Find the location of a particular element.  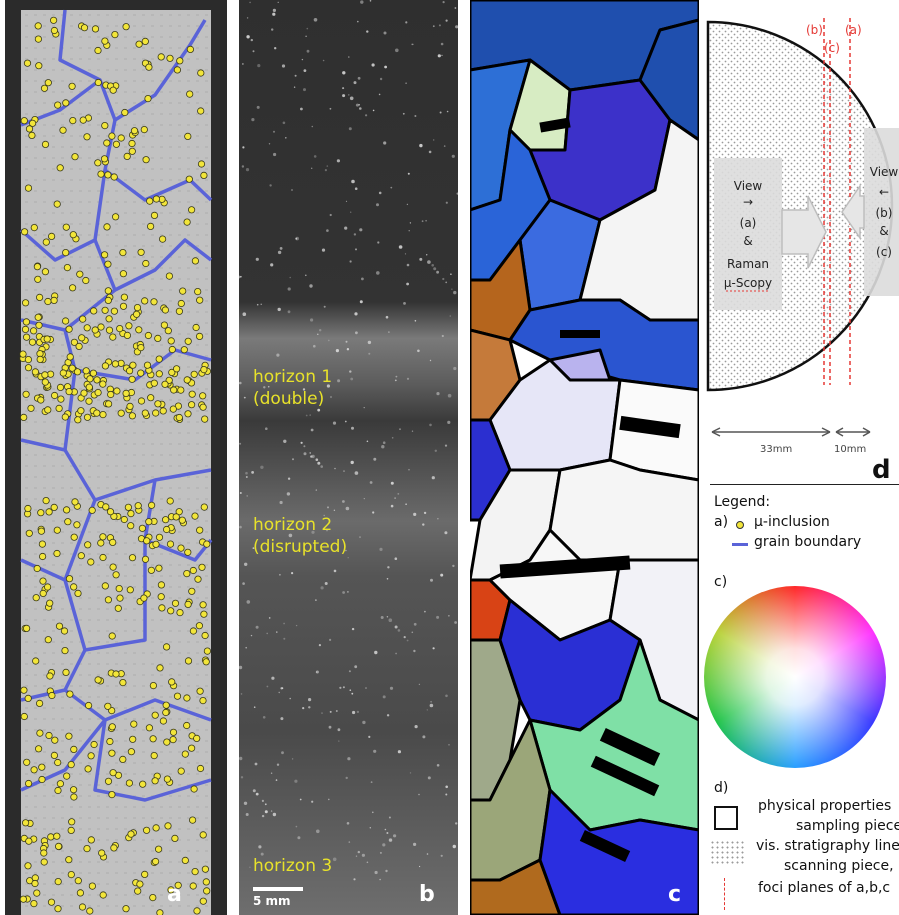

legend-foci: foci planes of a,b,c is located at coordinates (824, 888).